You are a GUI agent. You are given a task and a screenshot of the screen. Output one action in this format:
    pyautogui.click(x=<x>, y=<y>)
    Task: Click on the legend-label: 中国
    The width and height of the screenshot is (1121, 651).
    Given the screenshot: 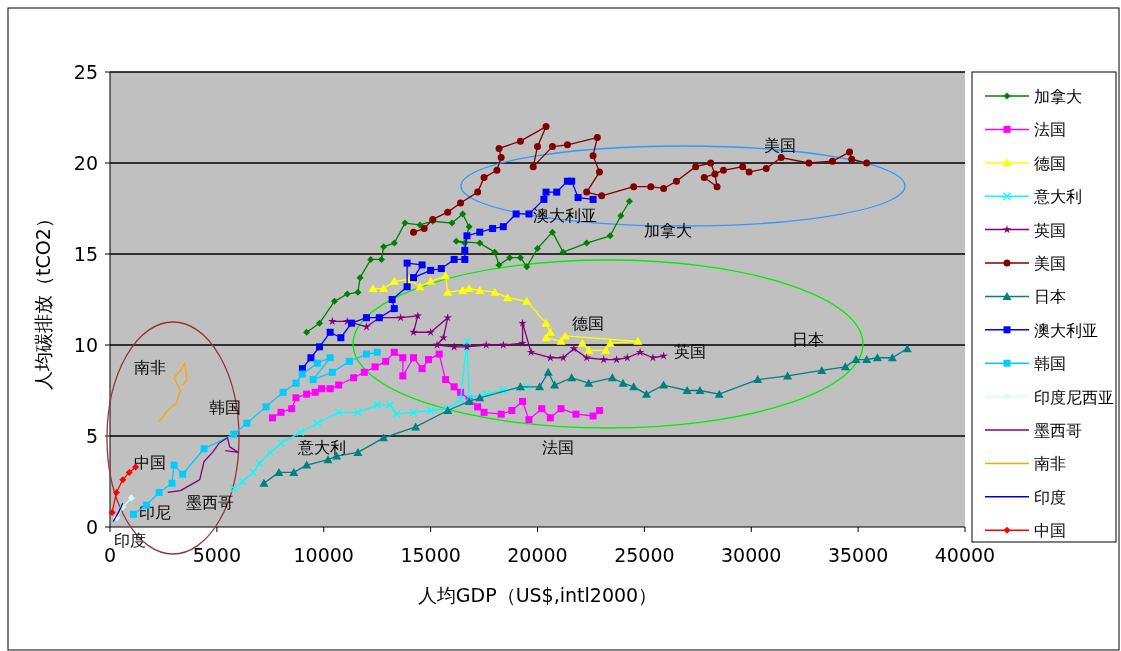 What is the action you would take?
    pyautogui.click(x=1050, y=531)
    